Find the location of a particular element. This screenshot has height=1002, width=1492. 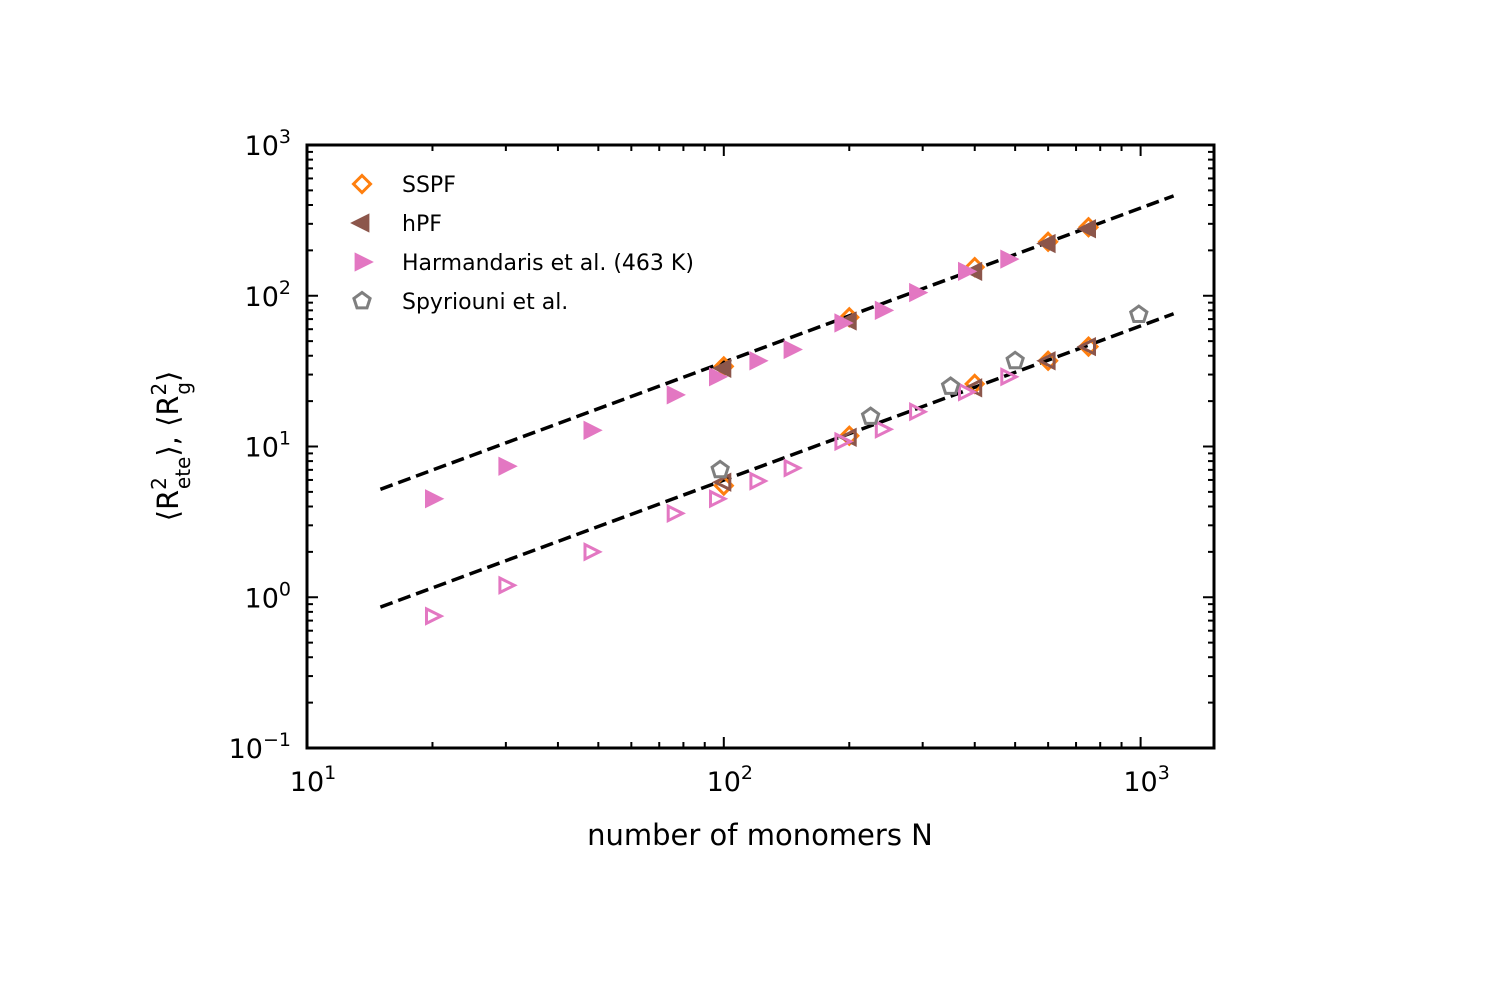

y-tick-label: 10³ is located at coordinates (268, 144).